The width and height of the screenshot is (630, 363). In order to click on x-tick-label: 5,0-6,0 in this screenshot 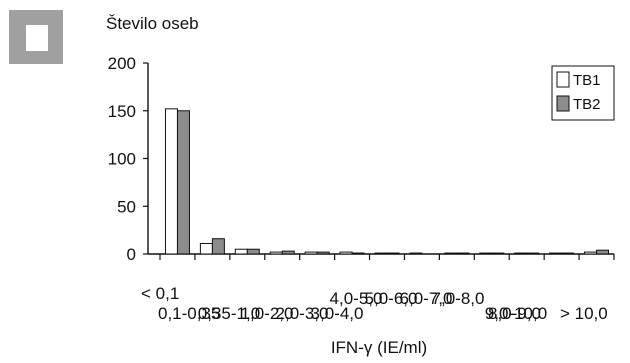, I will do `click(391, 298)`.